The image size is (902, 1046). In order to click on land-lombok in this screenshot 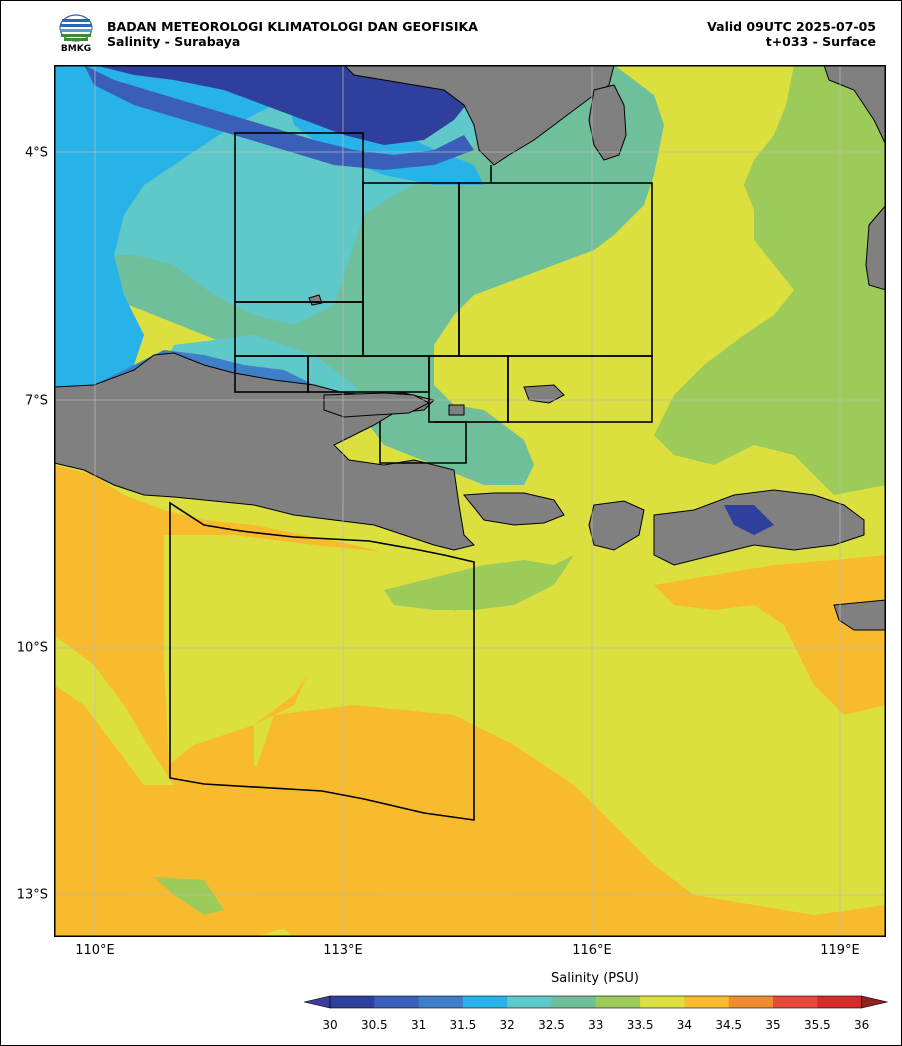, I will do `click(616, 525)`.